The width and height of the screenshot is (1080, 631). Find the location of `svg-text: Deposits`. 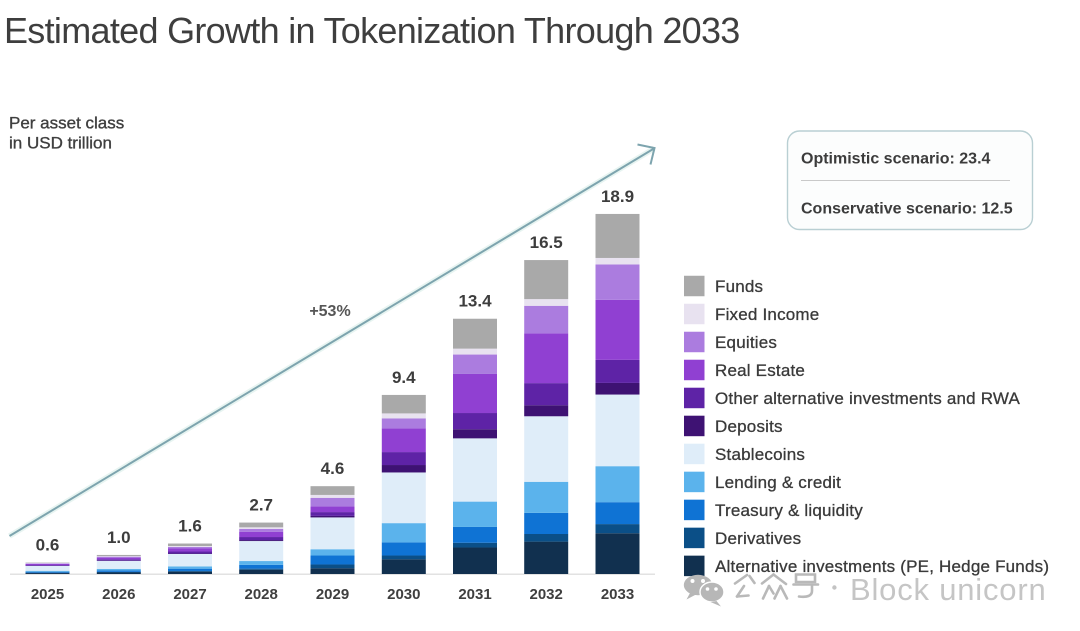

svg-text: Deposits is located at coordinates (749, 426).